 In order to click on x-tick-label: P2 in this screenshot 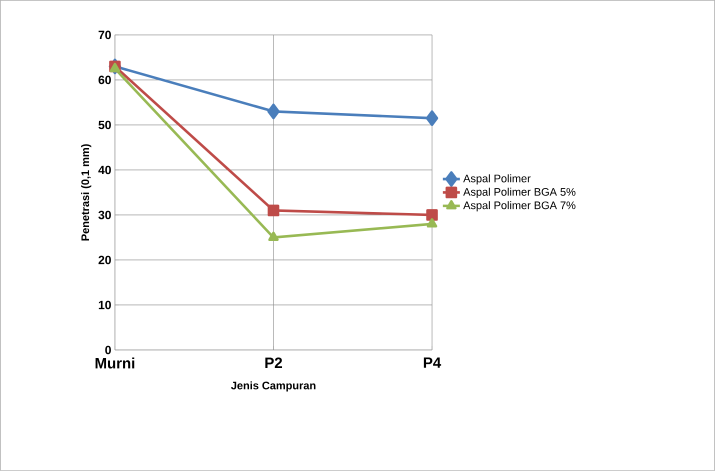, I will do `click(273, 363)`.